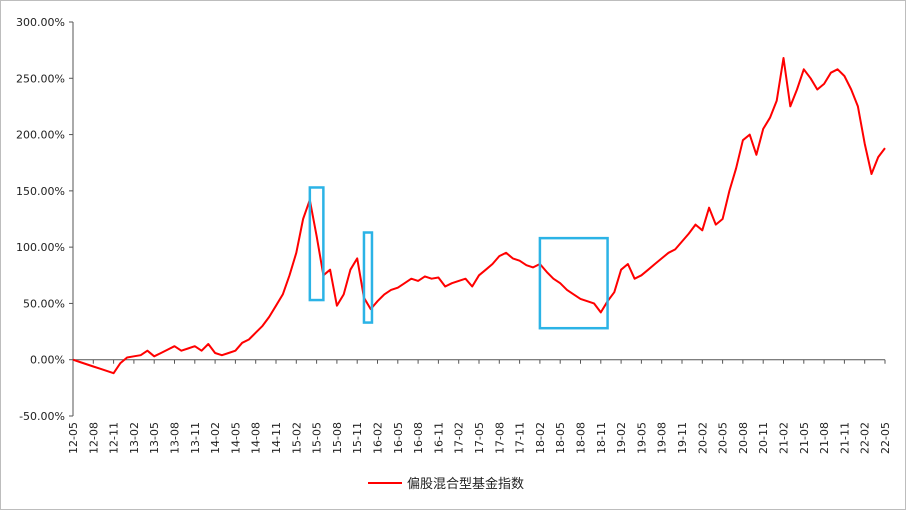 The height and width of the screenshot is (510, 906). Describe the element at coordinates (682, 438) in the screenshot. I see `x-tick-label: 19-11` at that location.